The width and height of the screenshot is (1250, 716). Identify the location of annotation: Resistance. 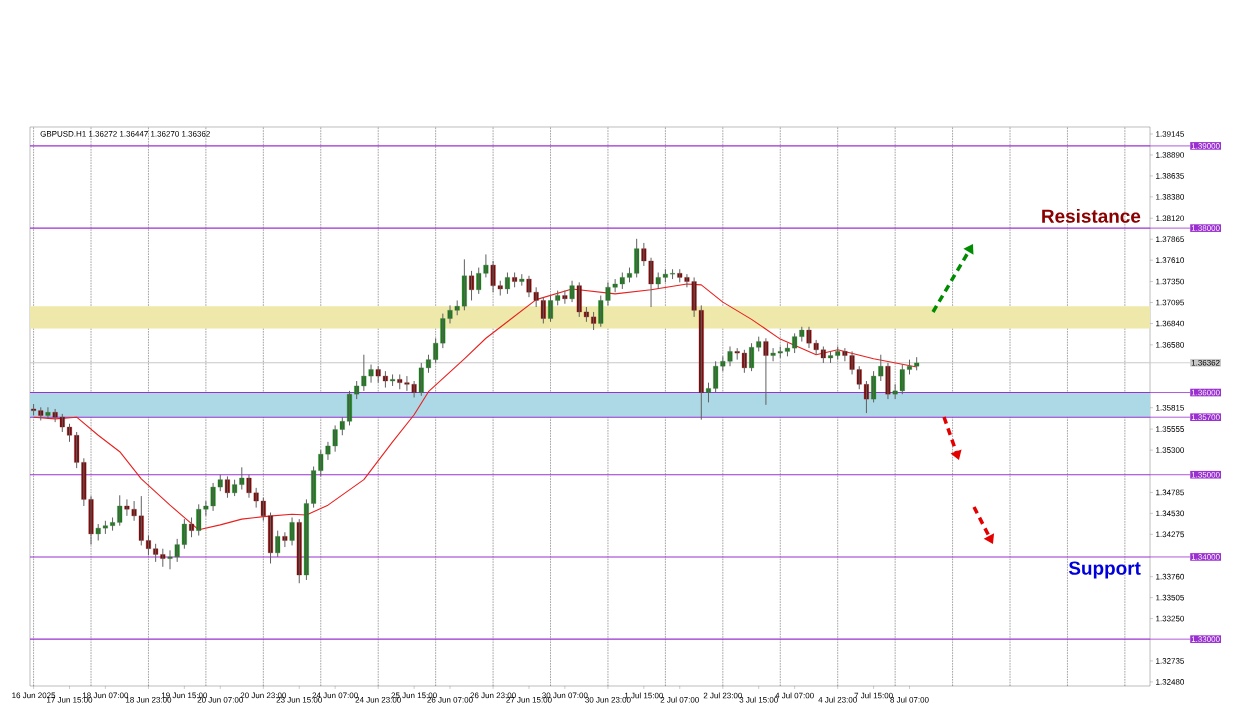
(1091, 215).